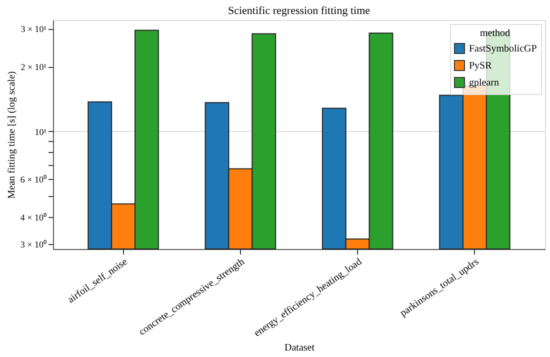 The image size is (550, 357). I want to click on legend-label: gplearn, so click(484, 83).